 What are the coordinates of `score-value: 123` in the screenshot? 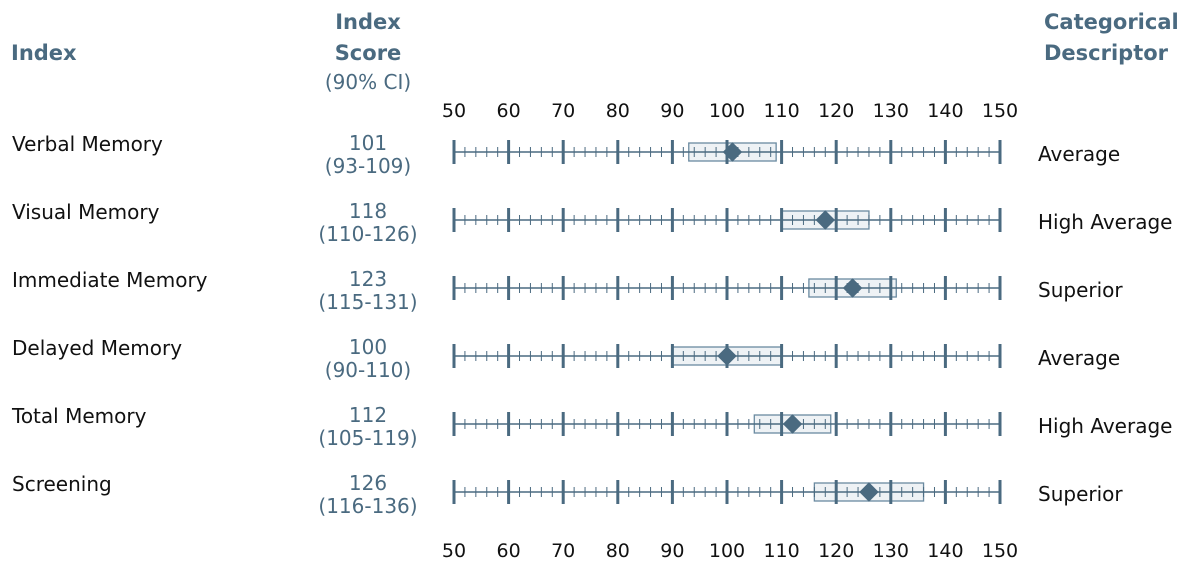 It's located at (368, 279).